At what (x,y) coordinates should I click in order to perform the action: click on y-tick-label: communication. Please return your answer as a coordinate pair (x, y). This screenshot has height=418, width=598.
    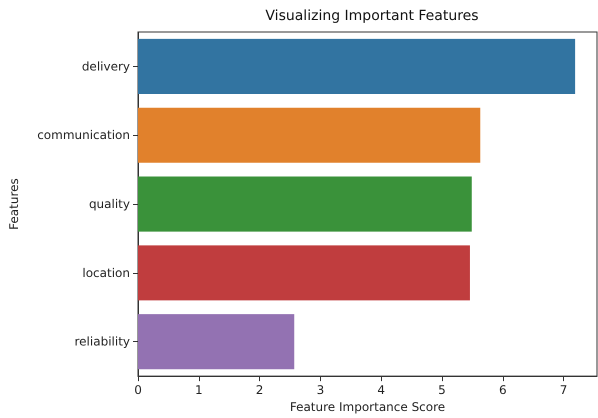
    Looking at the image, I should click on (83, 135).